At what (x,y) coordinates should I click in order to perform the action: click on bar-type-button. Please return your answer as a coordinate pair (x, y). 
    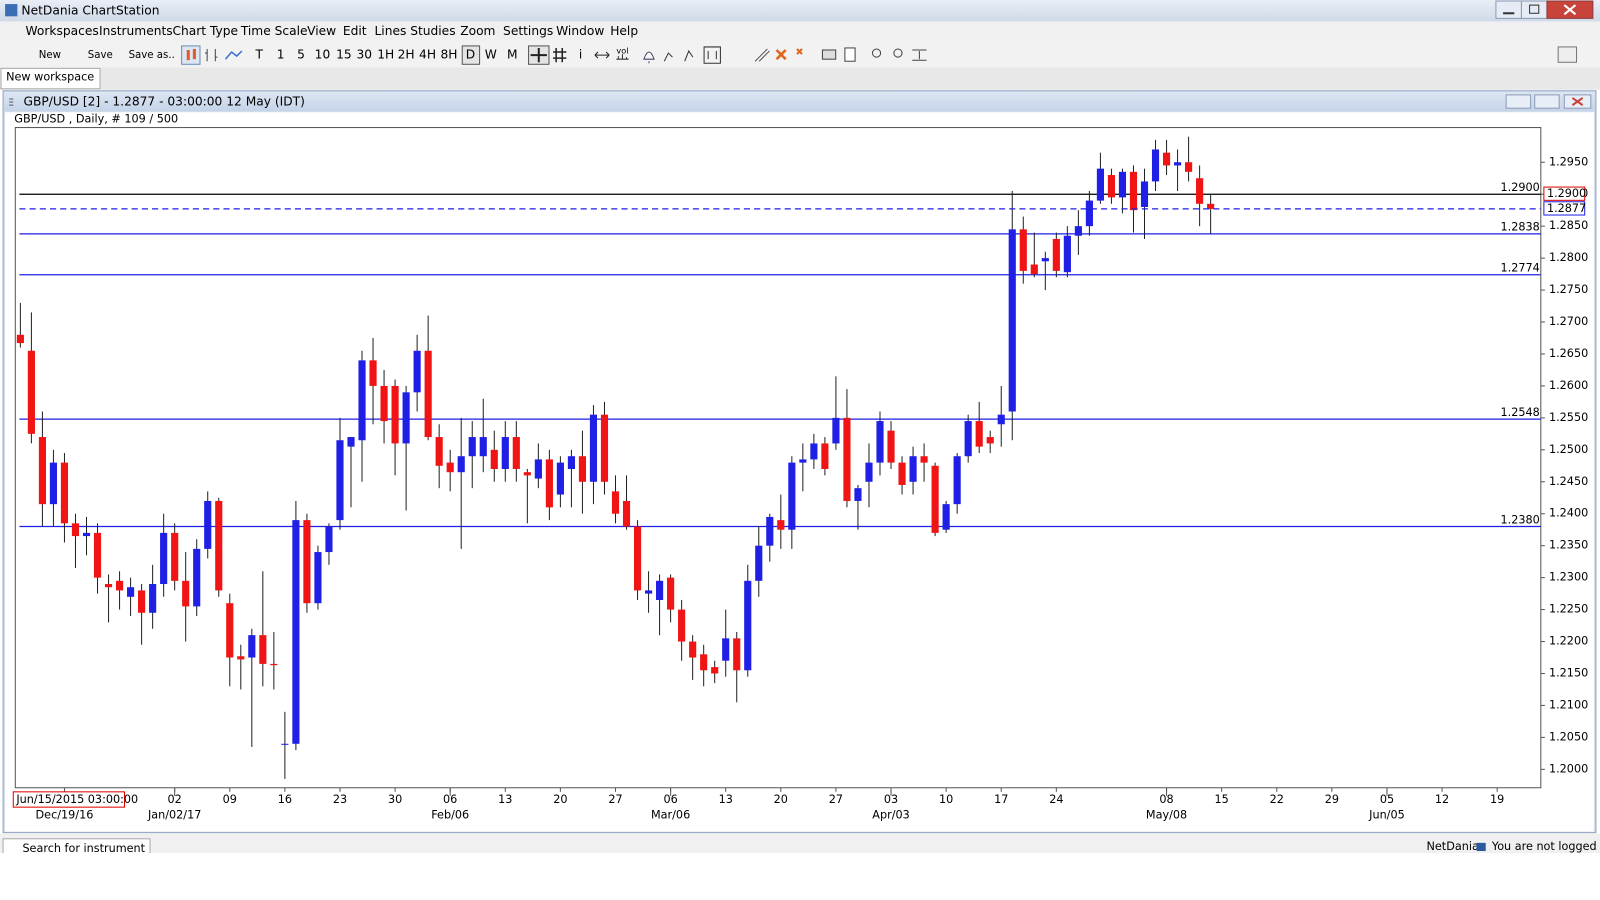
    Looking at the image, I should click on (211, 55).